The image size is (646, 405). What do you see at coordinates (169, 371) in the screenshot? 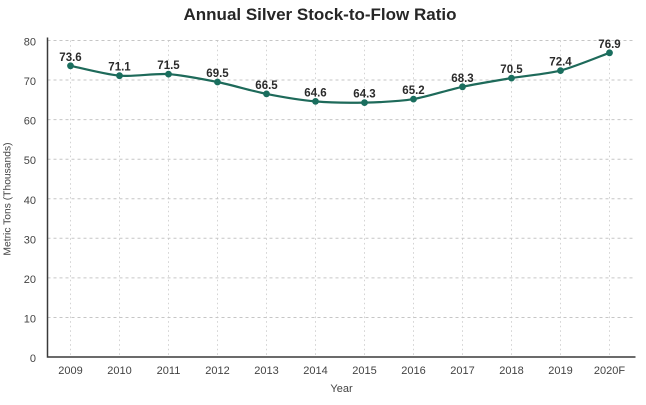
I see `svg-text: 2011` at bounding box center [169, 371].